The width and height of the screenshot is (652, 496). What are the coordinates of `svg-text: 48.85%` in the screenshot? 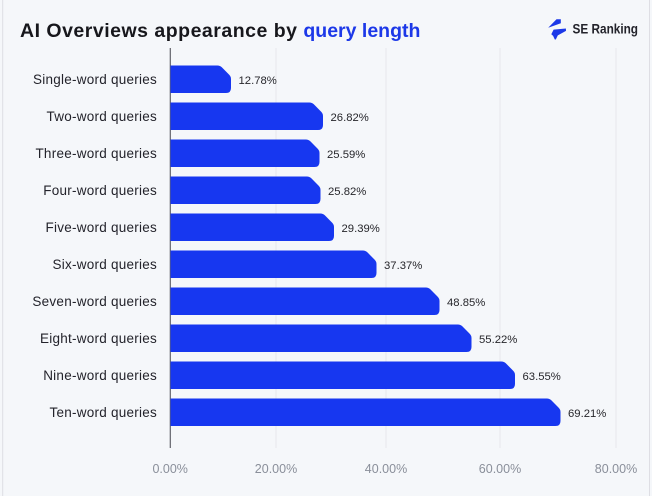 It's located at (466, 303).